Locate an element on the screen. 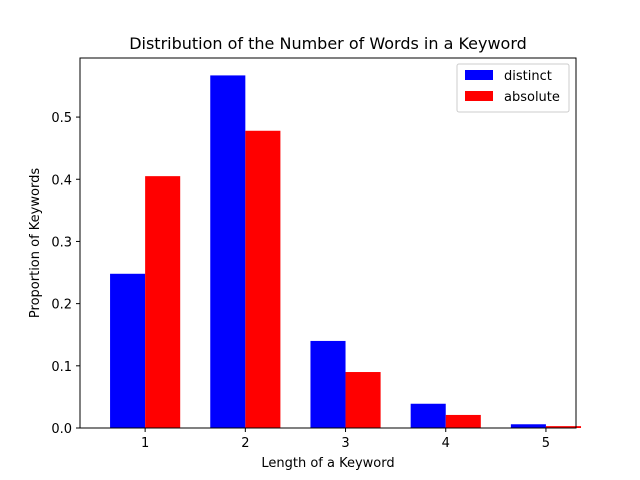 The width and height of the screenshot is (640, 480). y-tick-label: 0.2 is located at coordinates (61, 305).